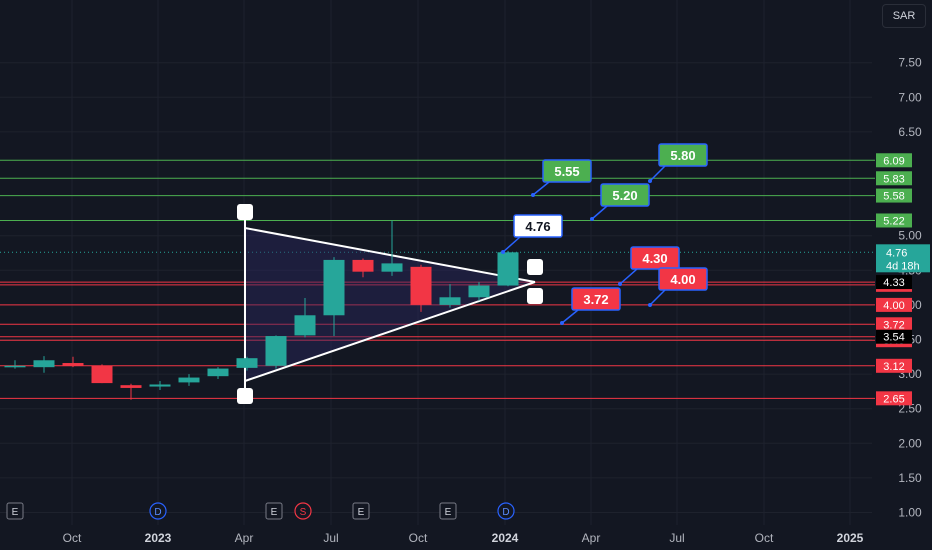 This screenshot has width=932, height=550. I want to click on resistance-price-tag: 5.22, so click(894, 220).